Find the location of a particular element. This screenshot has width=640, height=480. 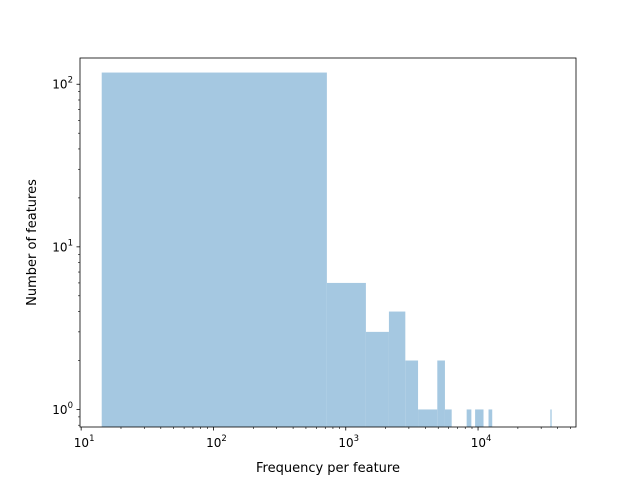

x-tick-label-3: 10⁴ is located at coordinates (481, 442).